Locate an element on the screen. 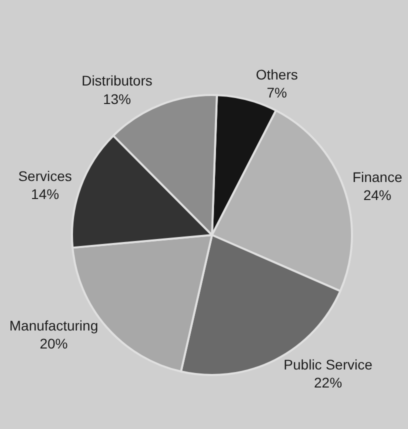 The width and height of the screenshot is (408, 429). slice-label: Others is located at coordinates (277, 74).